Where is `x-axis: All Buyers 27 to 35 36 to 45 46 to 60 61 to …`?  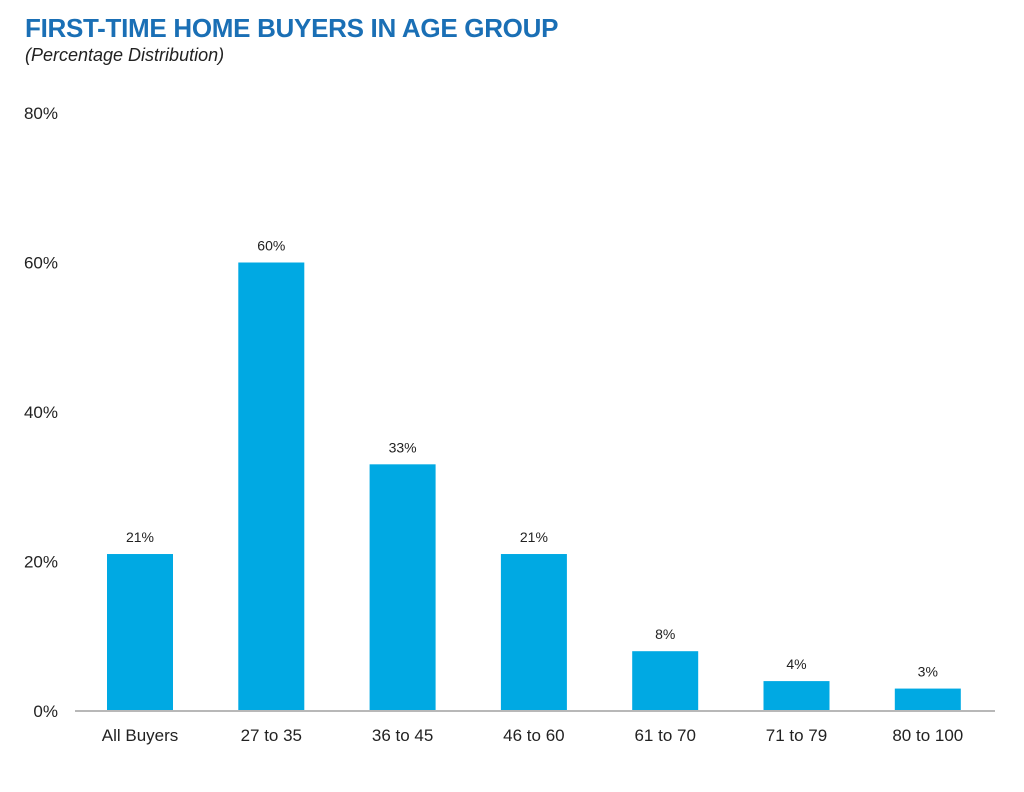 x-axis: All Buyers 27 to 35 36 to 45 46 to 60 61 to … is located at coordinates (535, 727).